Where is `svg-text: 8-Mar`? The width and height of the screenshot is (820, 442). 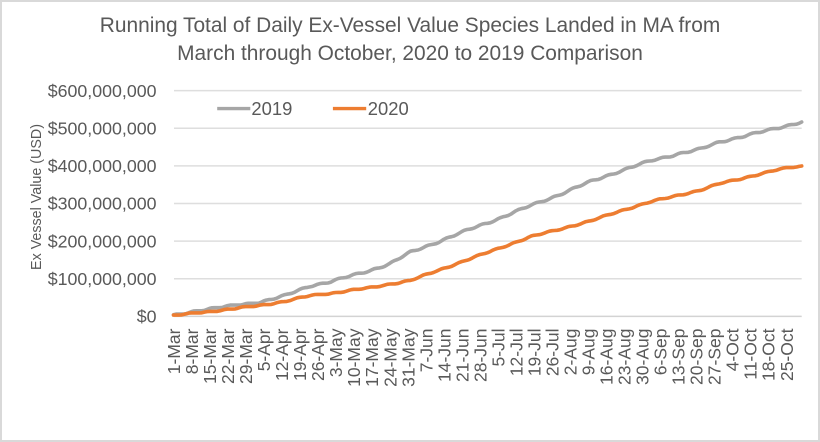
svg-text: 8-Mar is located at coordinates (192, 351).